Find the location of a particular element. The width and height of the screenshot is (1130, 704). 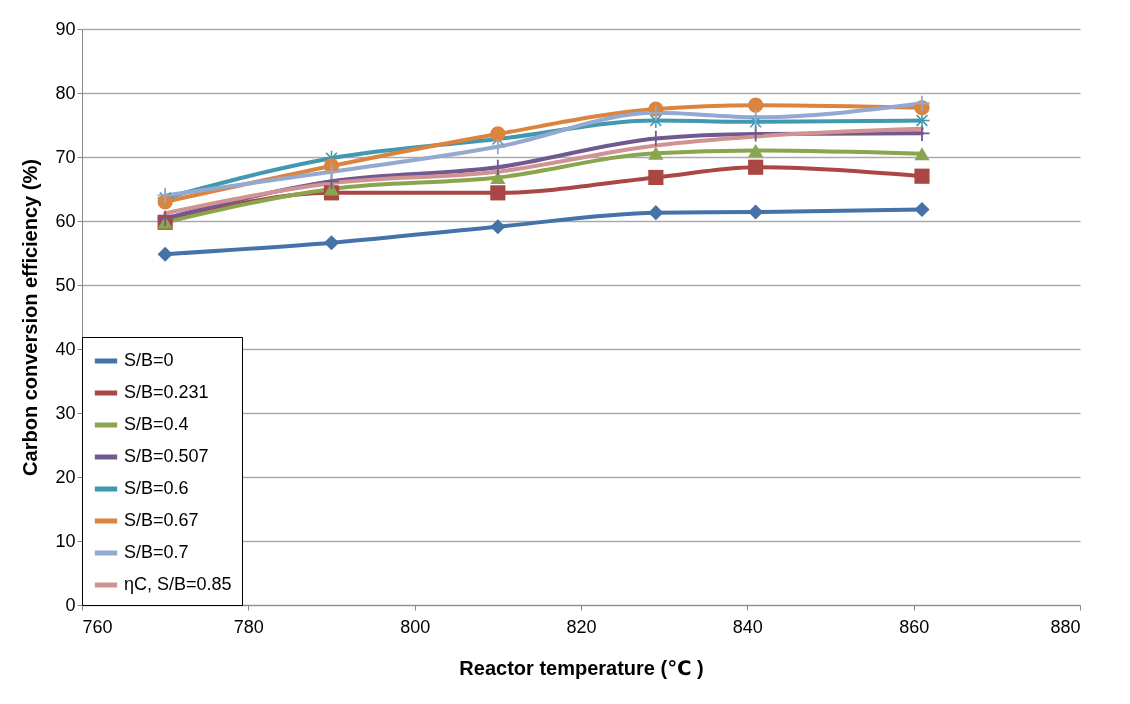

legend-label: S/B=0 is located at coordinates (149, 360).